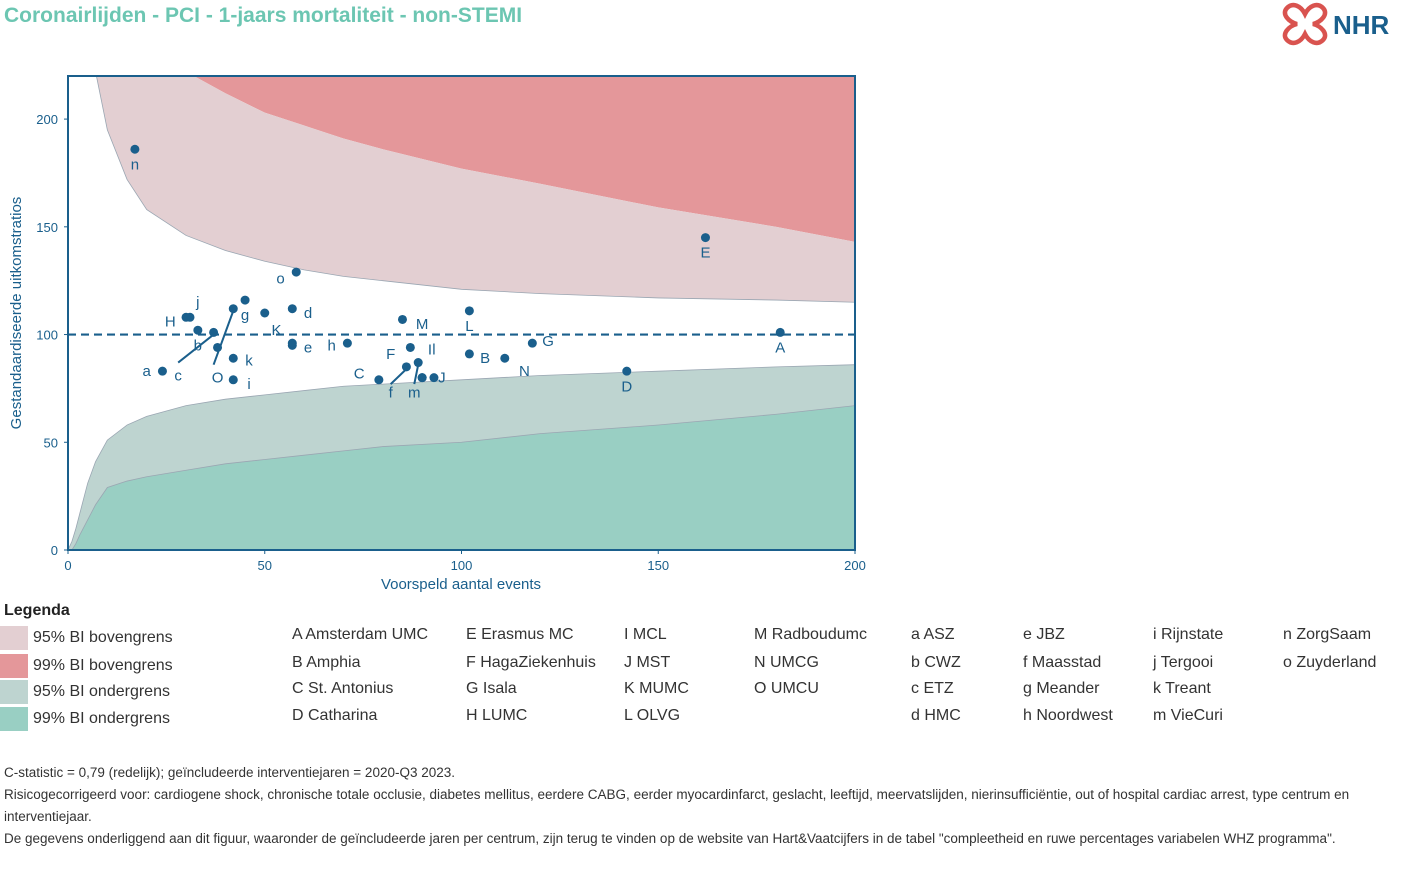  What do you see at coordinates (936, 662) in the screenshot?
I see `legend-hospital-item: b CWZ` at bounding box center [936, 662].